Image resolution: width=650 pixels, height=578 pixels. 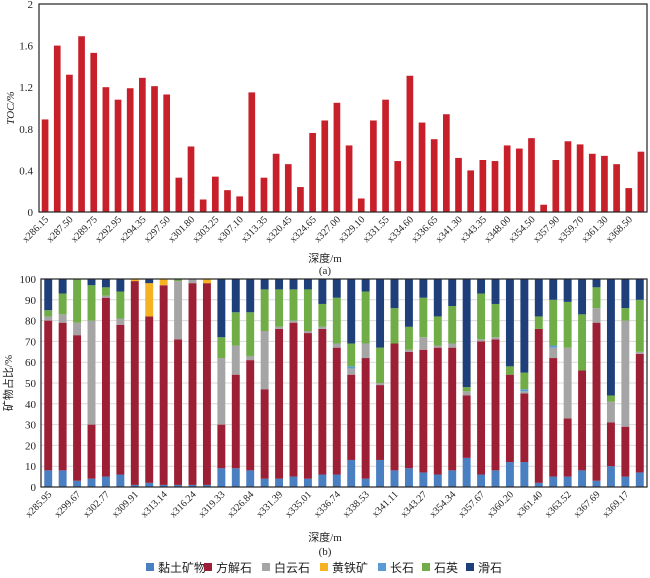 I want to click on legend-label: 方解石, so click(x=234, y=567).